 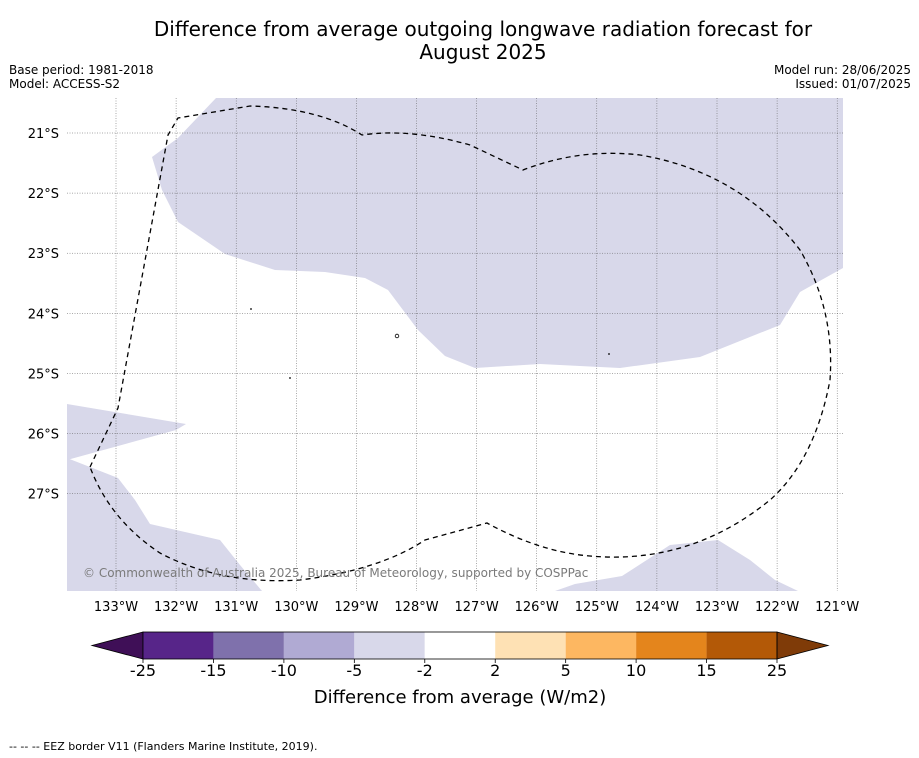 I want to click on shaded-region-southeast, so click(x=676, y=565).